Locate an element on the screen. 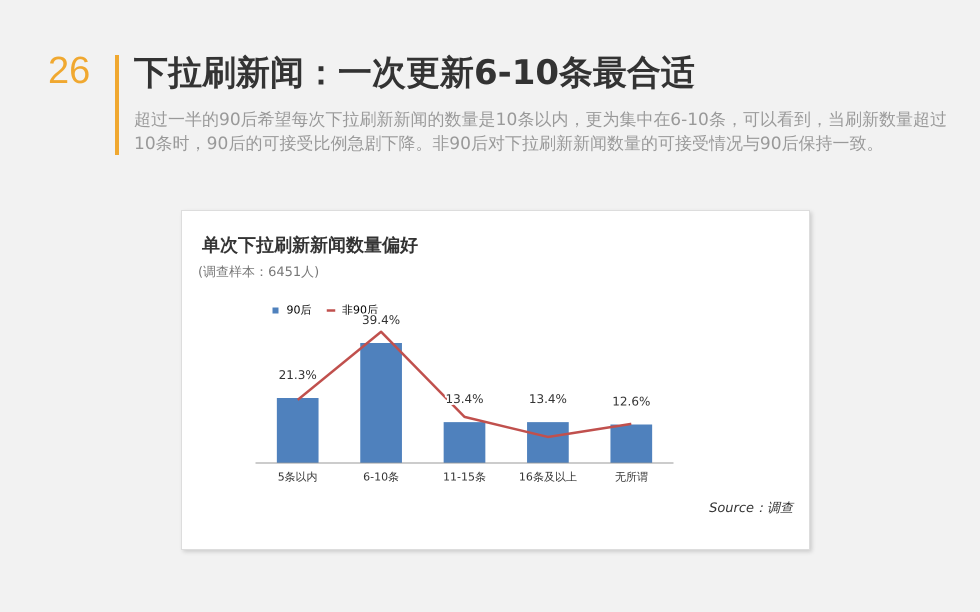 The height and width of the screenshot is (612, 980). source-note: Source：调查 is located at coordinates (751, 508).